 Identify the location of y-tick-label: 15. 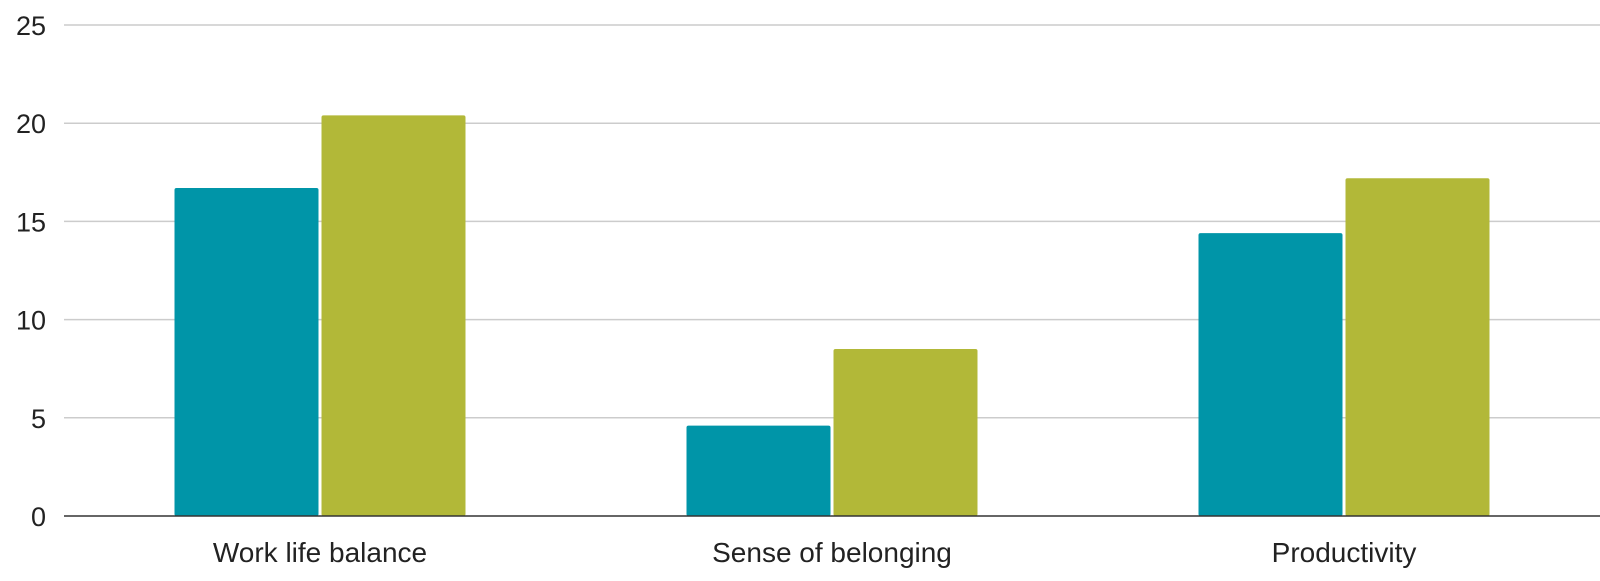
(31, 222).